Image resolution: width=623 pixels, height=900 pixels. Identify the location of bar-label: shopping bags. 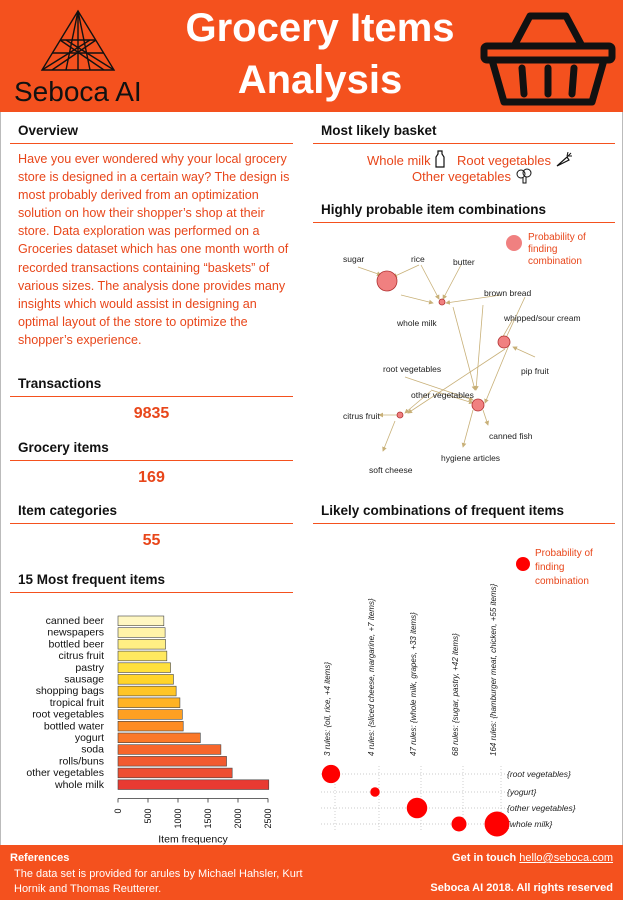
(70, 691).